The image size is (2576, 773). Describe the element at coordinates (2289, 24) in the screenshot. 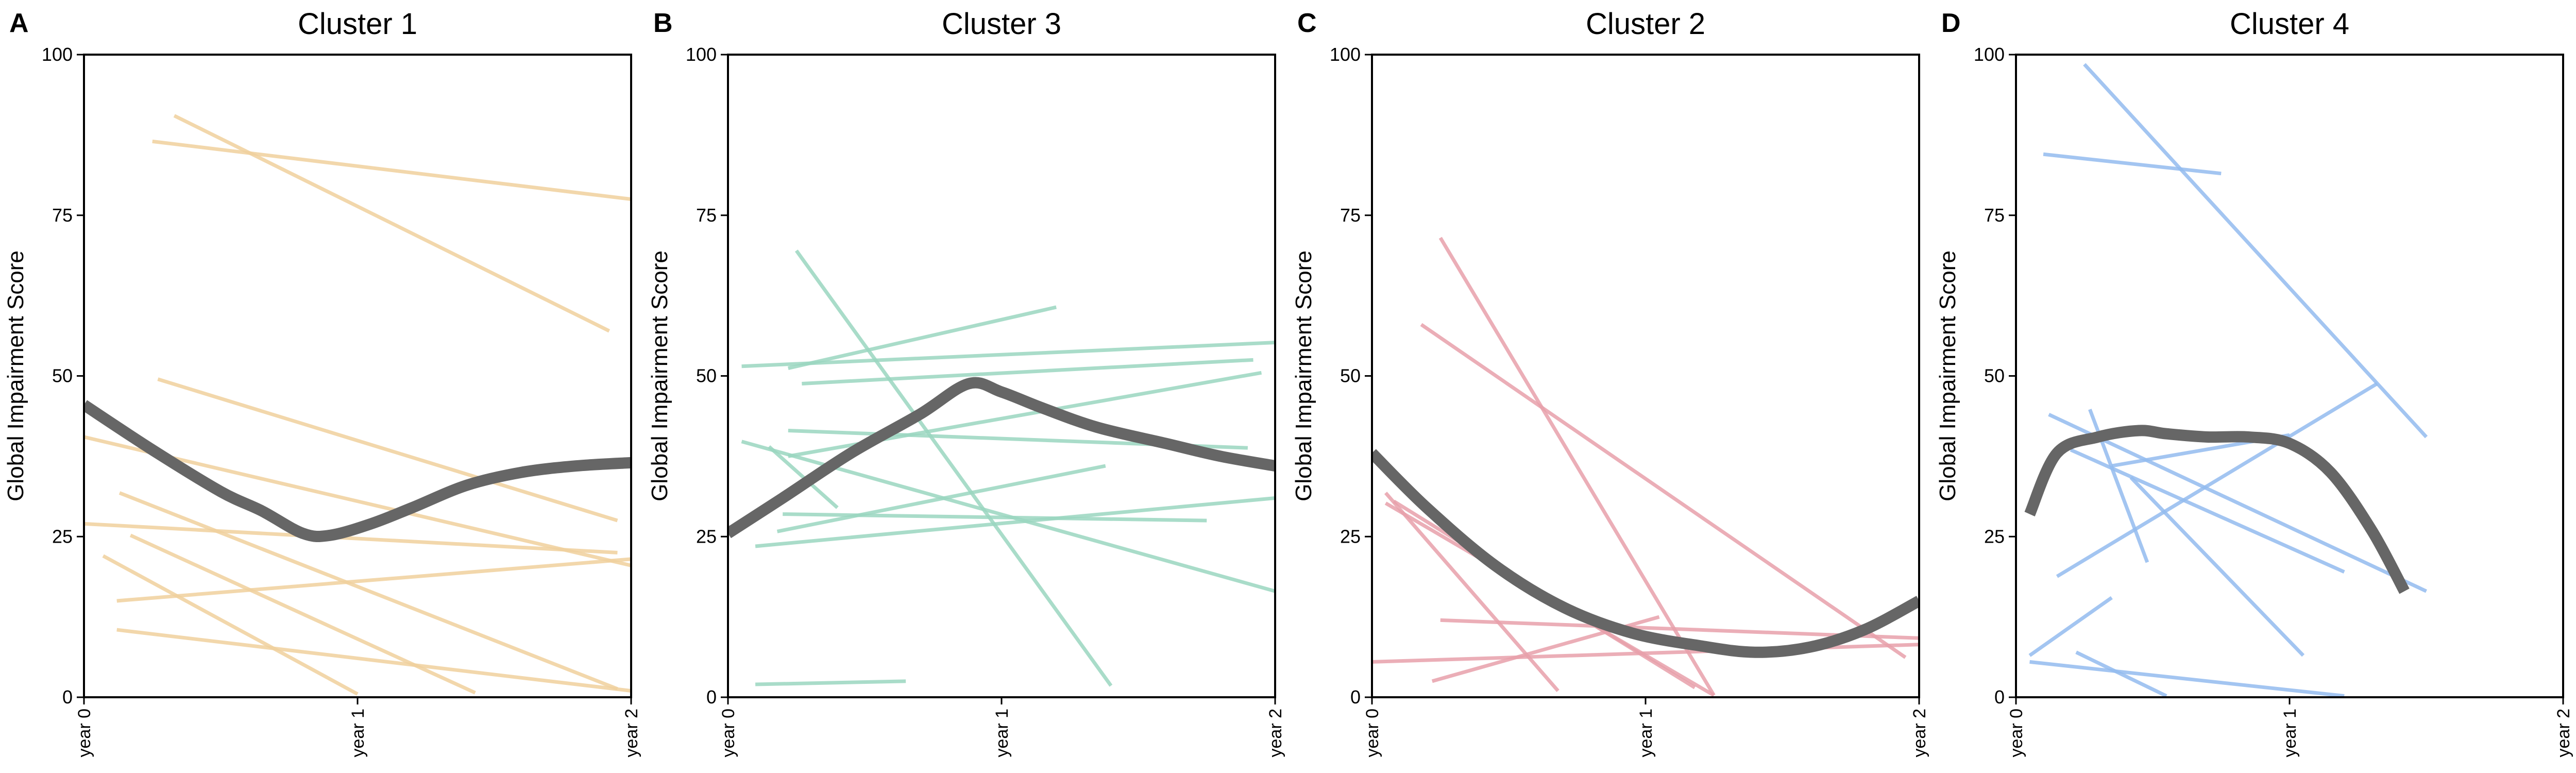

I see `panel-title: Cluster 4` at that location.